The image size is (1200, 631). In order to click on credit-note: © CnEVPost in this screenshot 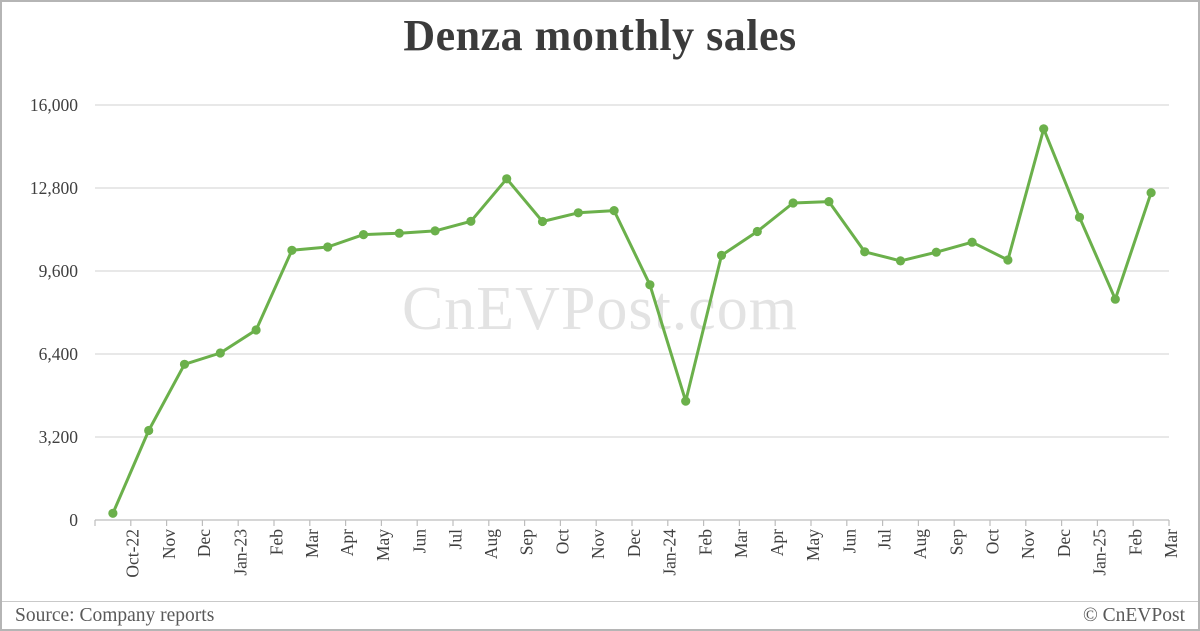, I will do `click(1133, 615)`.